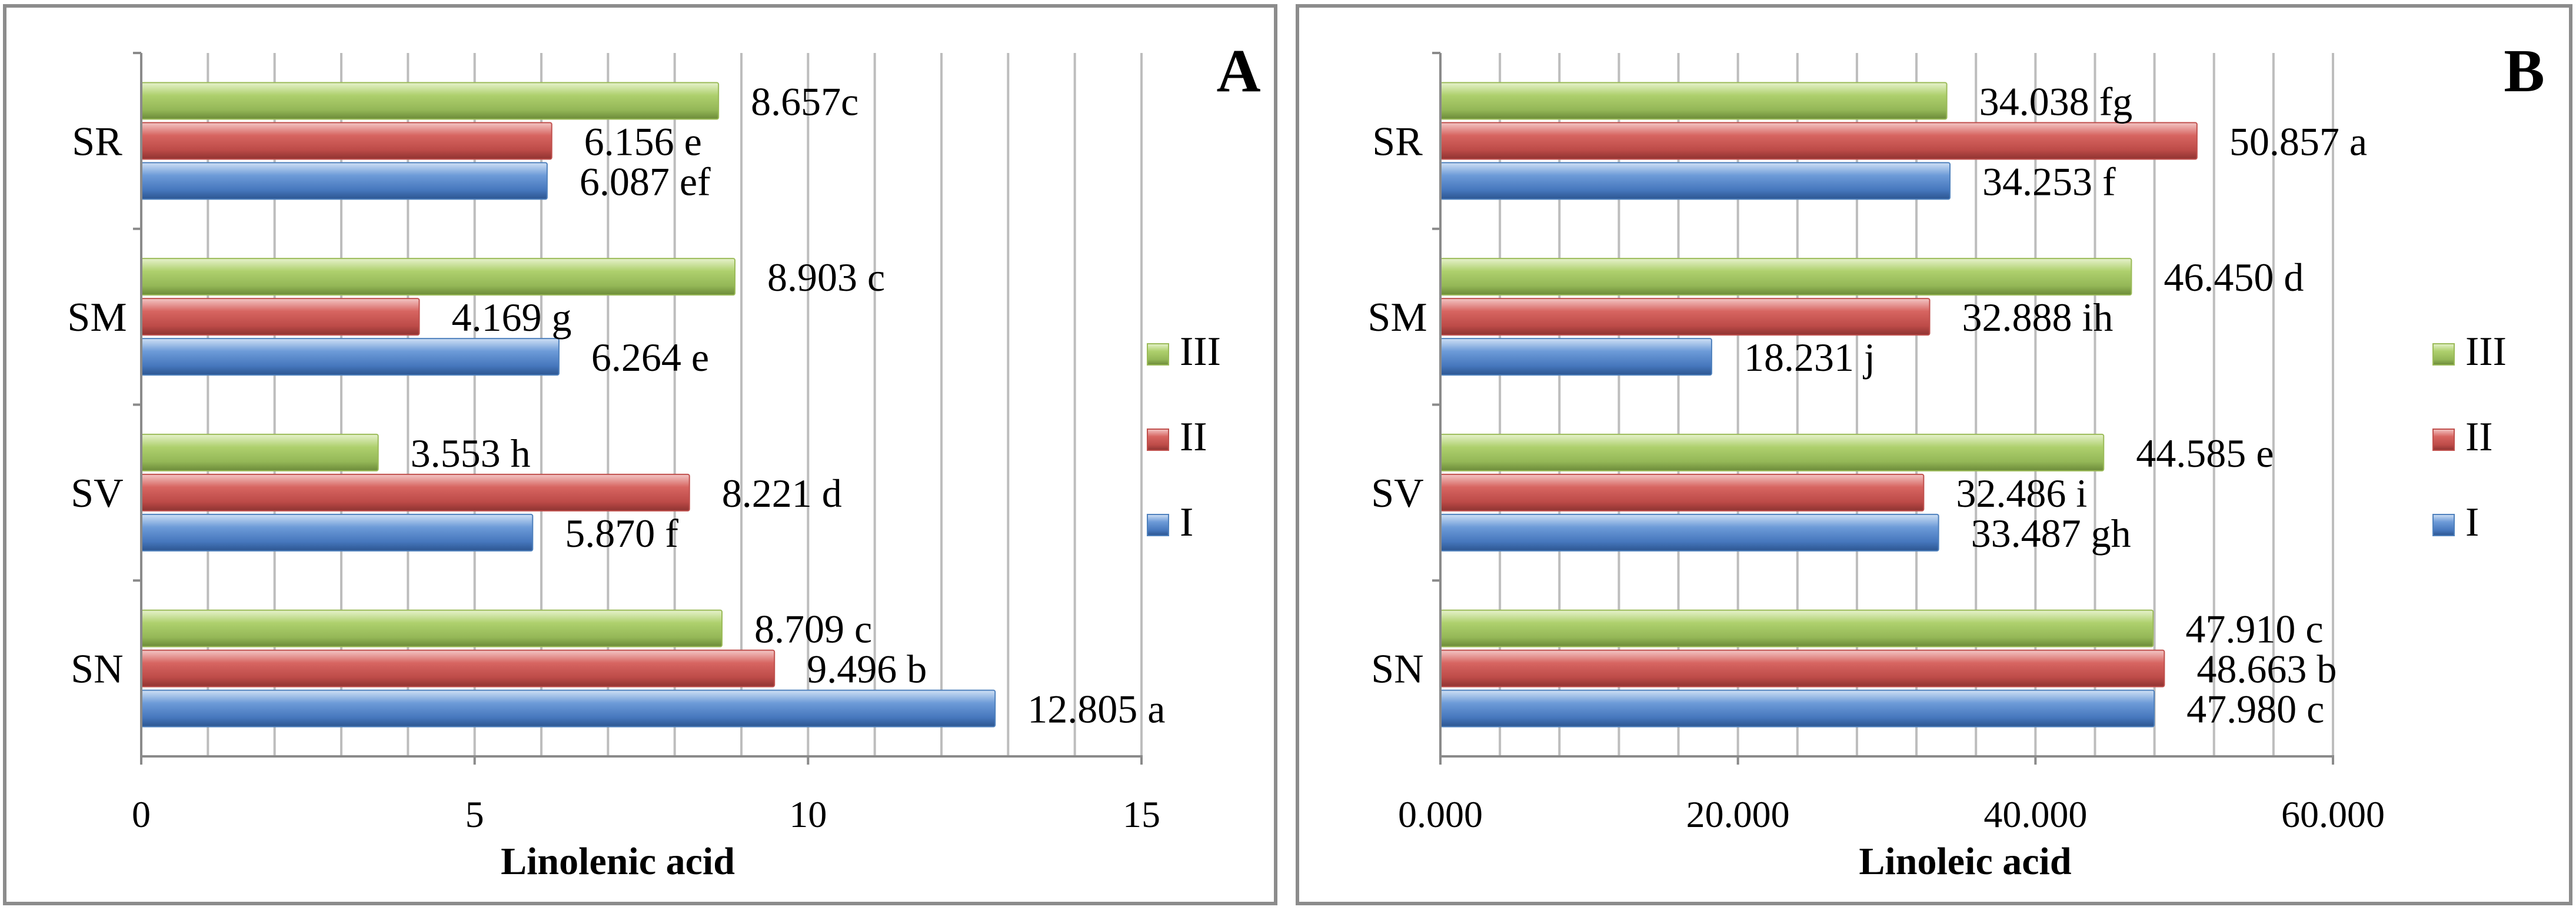 The image size is (2576, 910). I want to click on panel-b-legend-swatch-ii, so click(2443, 440).